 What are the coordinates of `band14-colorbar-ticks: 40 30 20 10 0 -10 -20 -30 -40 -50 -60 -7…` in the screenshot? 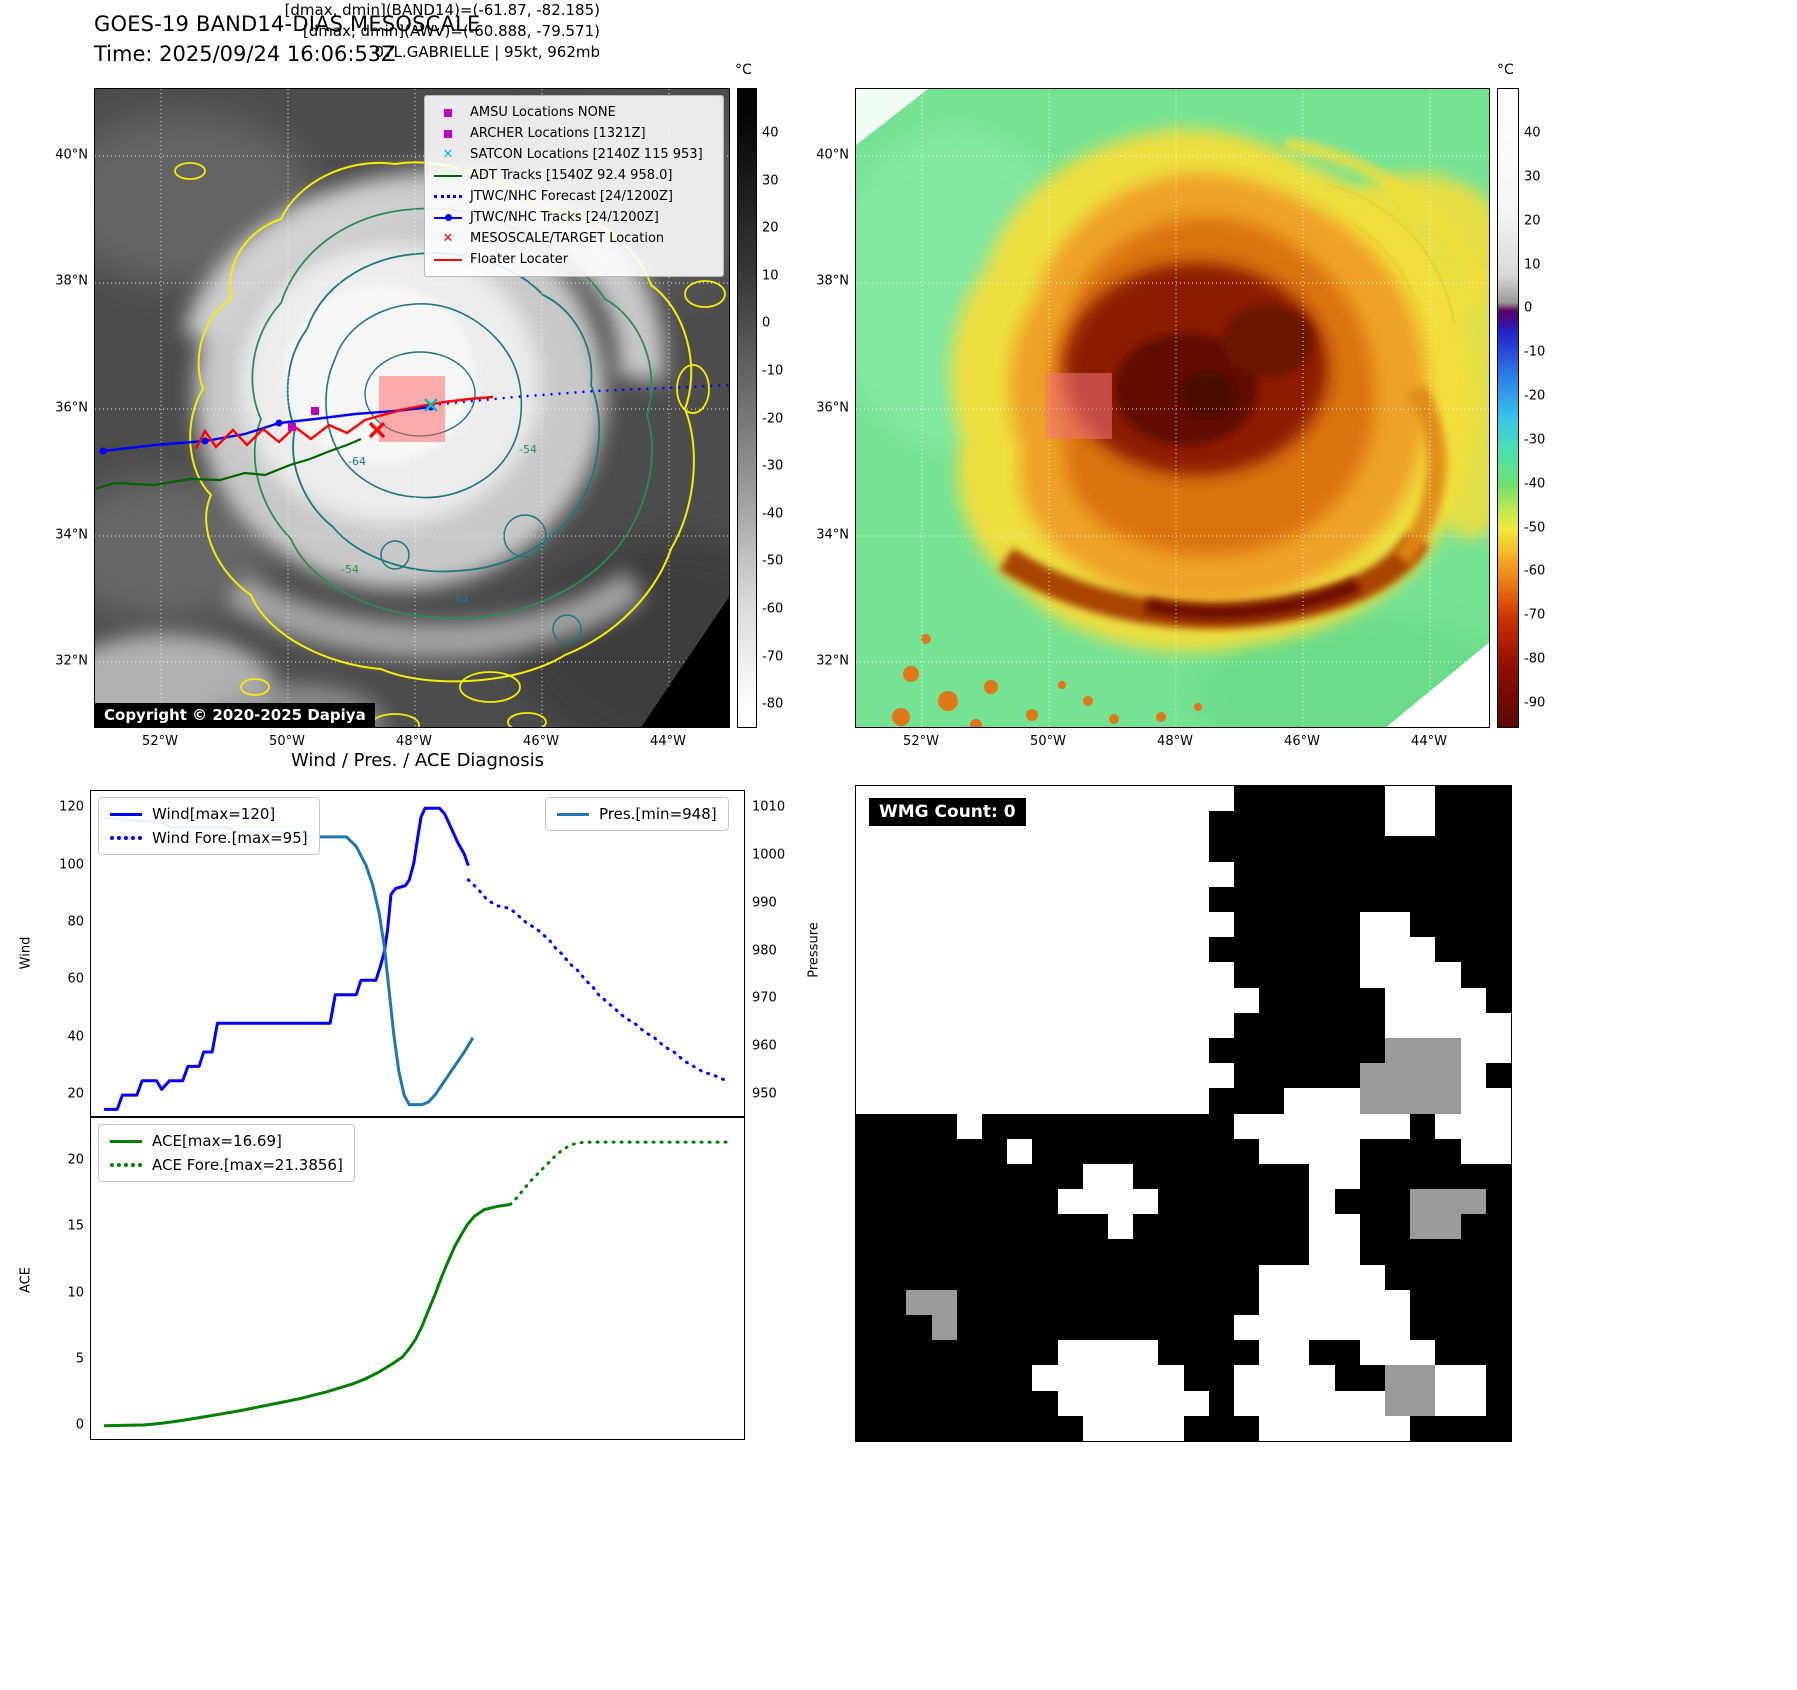 It's located at (782, 408).